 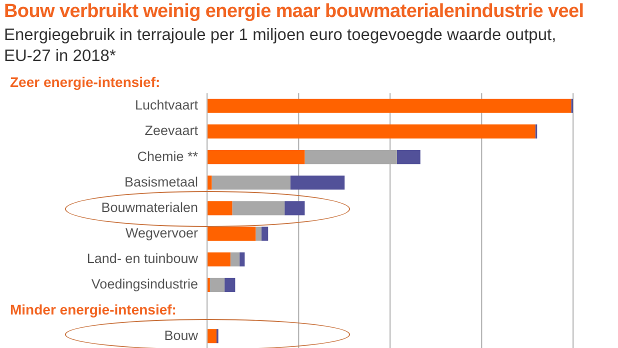 What do you see at coordinates (161, 182) in the screenshot?
I see `y-tick-label: Basismetaal` at bounding box center [161, 182].